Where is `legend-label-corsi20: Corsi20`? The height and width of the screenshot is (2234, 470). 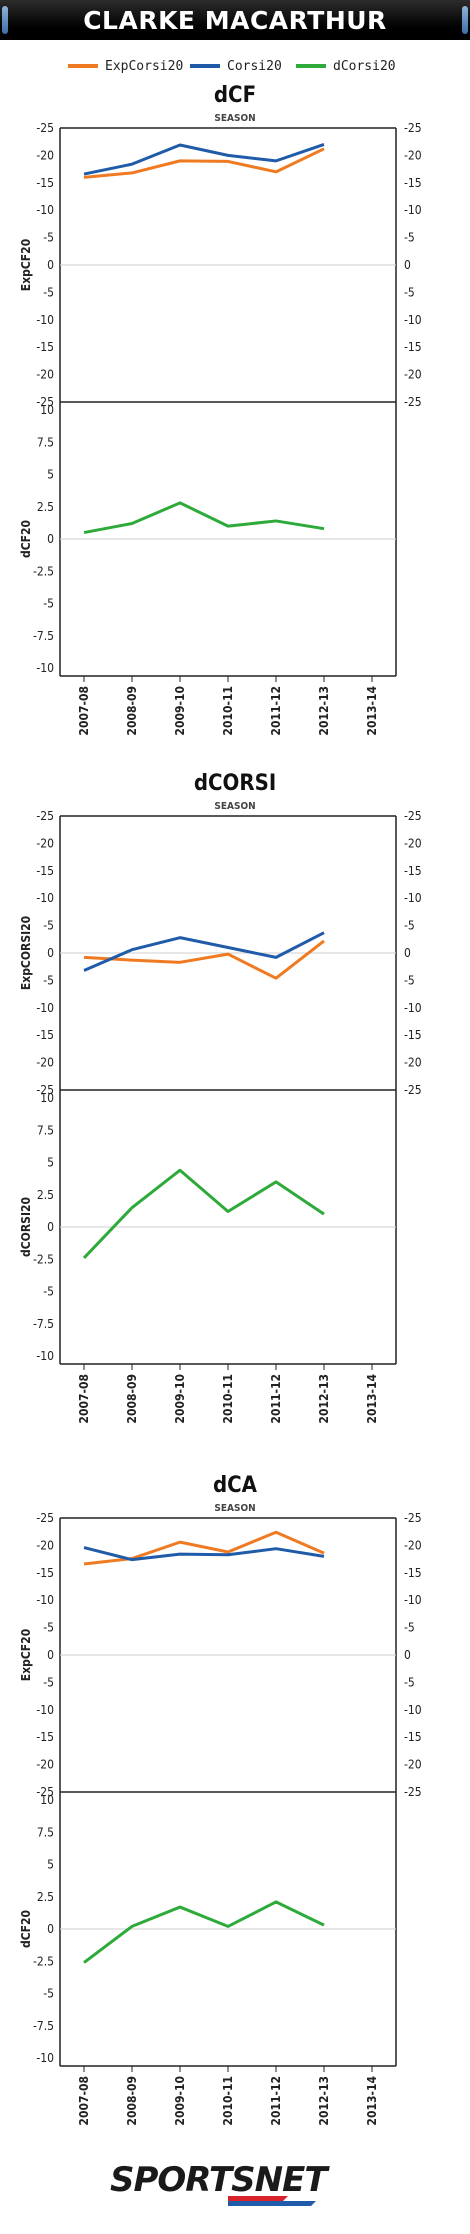 legend-label-corsi20: Corsi20 is located at coordinates (254, 66).